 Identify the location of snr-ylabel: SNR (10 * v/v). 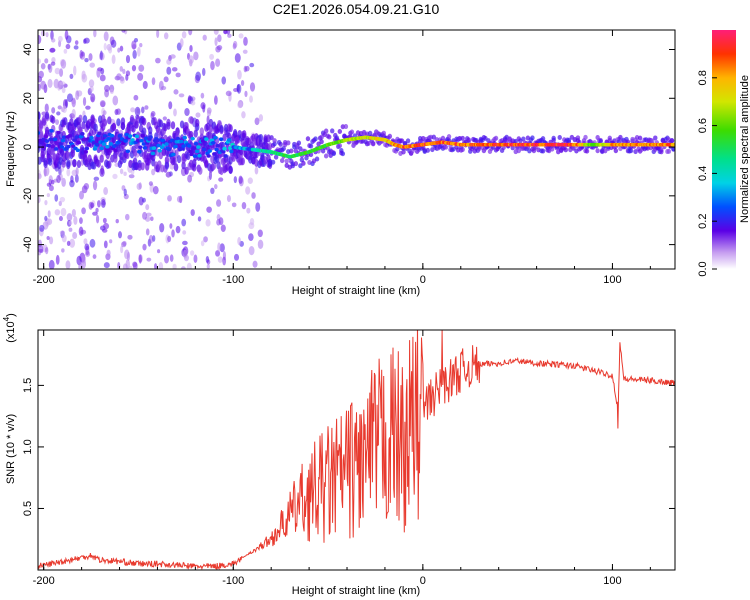
(11, 449).